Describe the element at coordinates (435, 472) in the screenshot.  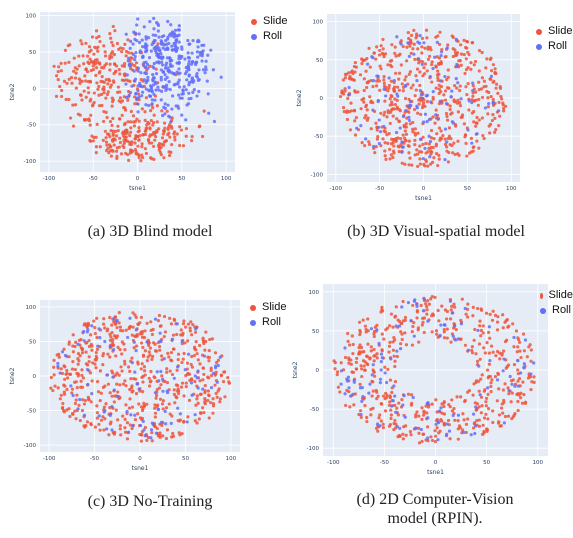
I see `x-axis-title: tsne1` at that location.